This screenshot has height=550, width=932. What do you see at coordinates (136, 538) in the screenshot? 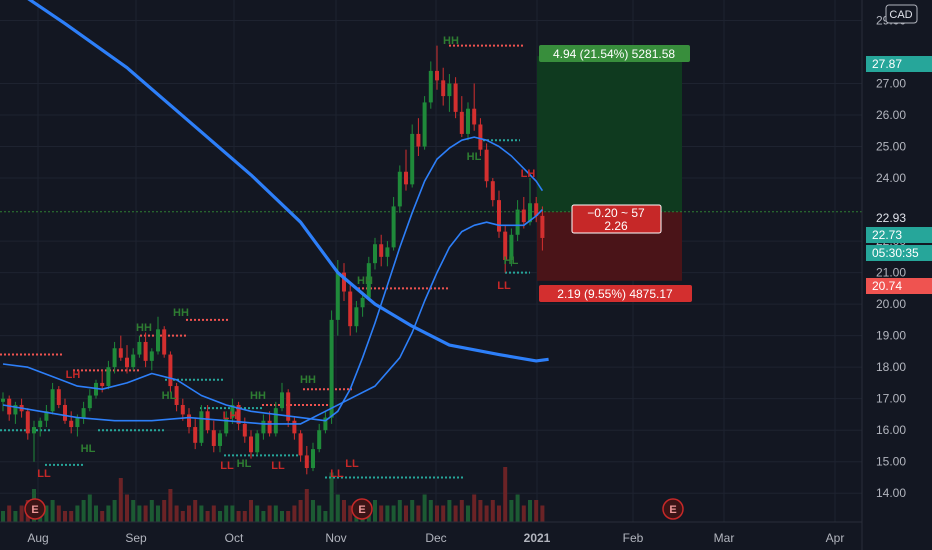
I see `x-tick-label: Sep` at bounding box center [136, 538].